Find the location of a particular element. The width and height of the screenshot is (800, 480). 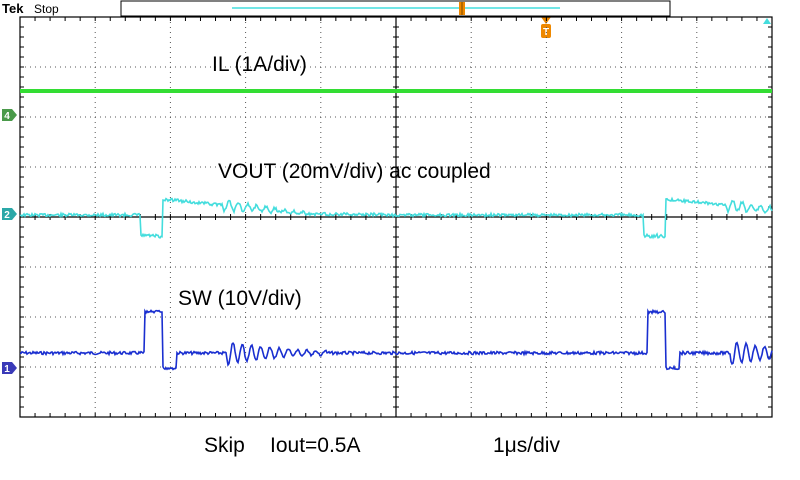

sw-trace is located at coordinates (396, 339).